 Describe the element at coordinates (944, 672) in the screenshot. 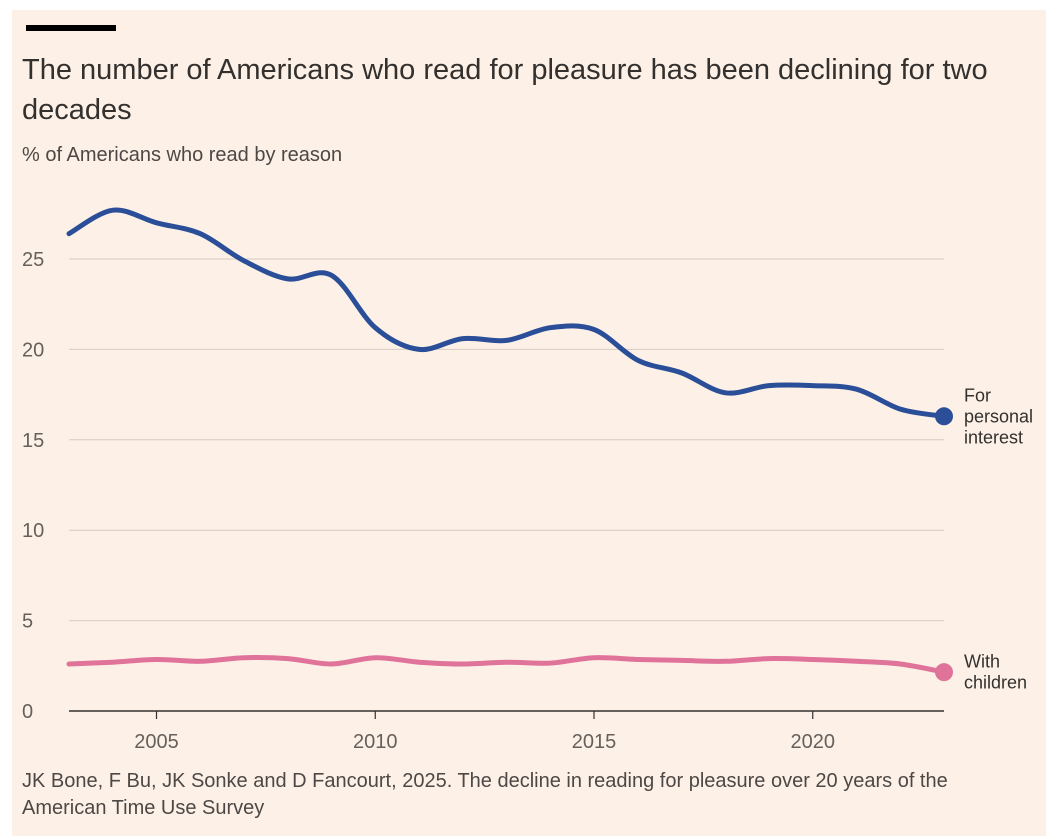

I see `end-point-with-children` at that location.